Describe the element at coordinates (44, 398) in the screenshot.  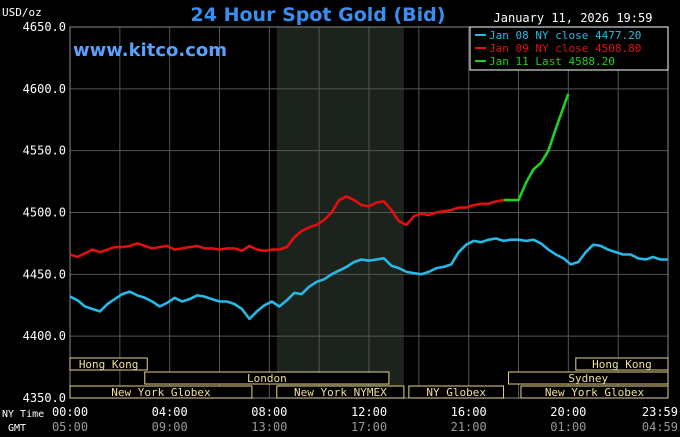
I see `y-tick-label: 4350.0` at that location.